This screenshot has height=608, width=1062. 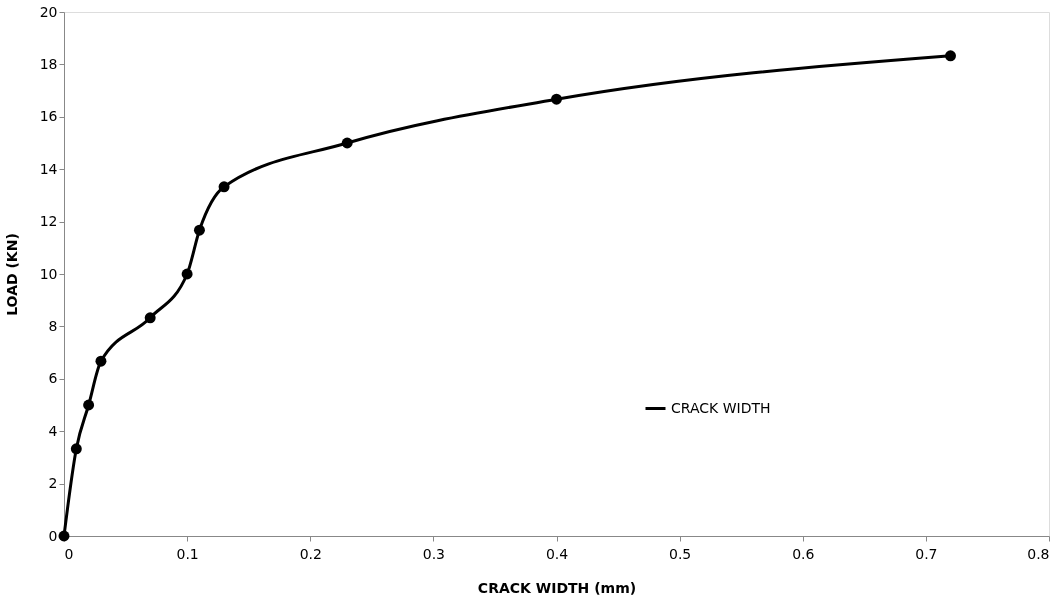 What do you see at coordinates (557, 553) in the screenshot?
I see `x-tick-label: 0.4` at bounding box center [557, 553].